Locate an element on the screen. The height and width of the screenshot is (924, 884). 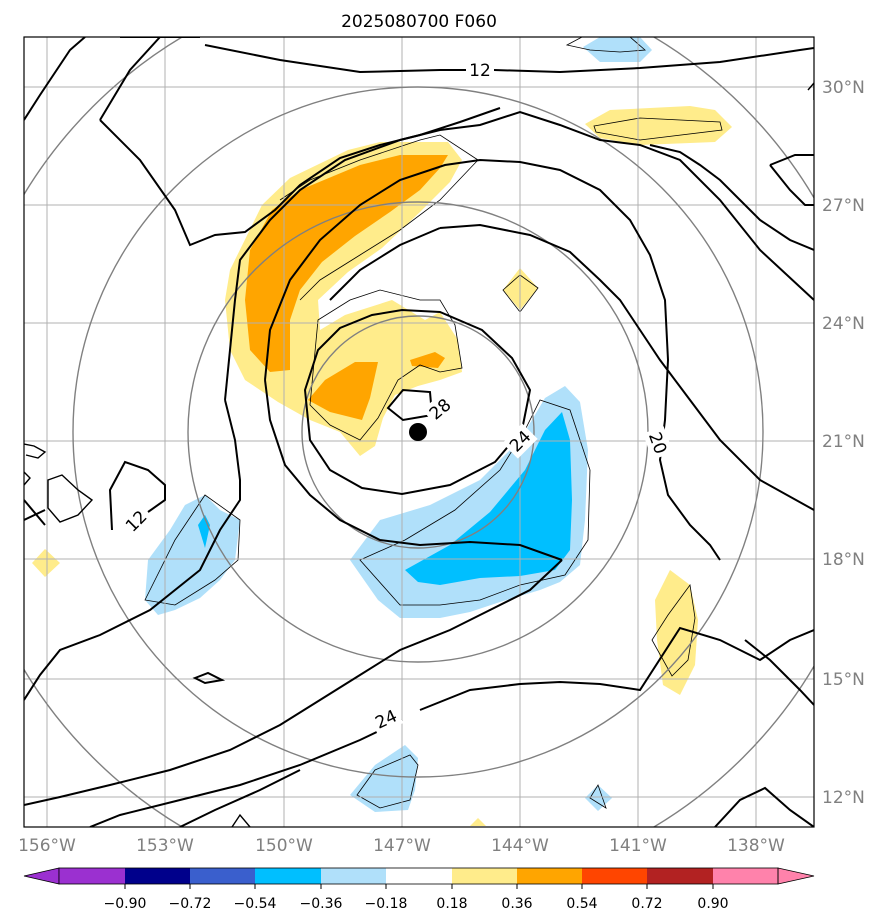
latitude-labels: 30°N 27°N 24°N 21°N 18°N 15°N 12°N is located at coordinates (843, 443).